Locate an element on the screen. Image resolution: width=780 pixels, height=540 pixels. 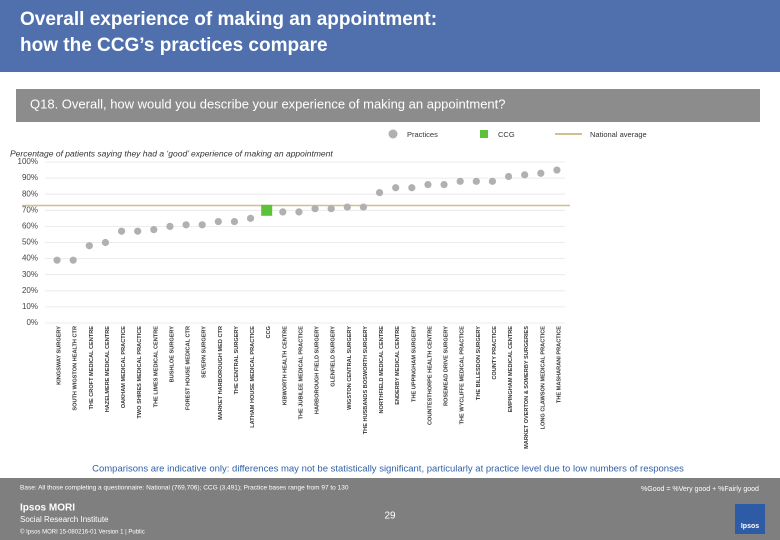
legend-label: CCG is located at coordinates (506, 134).